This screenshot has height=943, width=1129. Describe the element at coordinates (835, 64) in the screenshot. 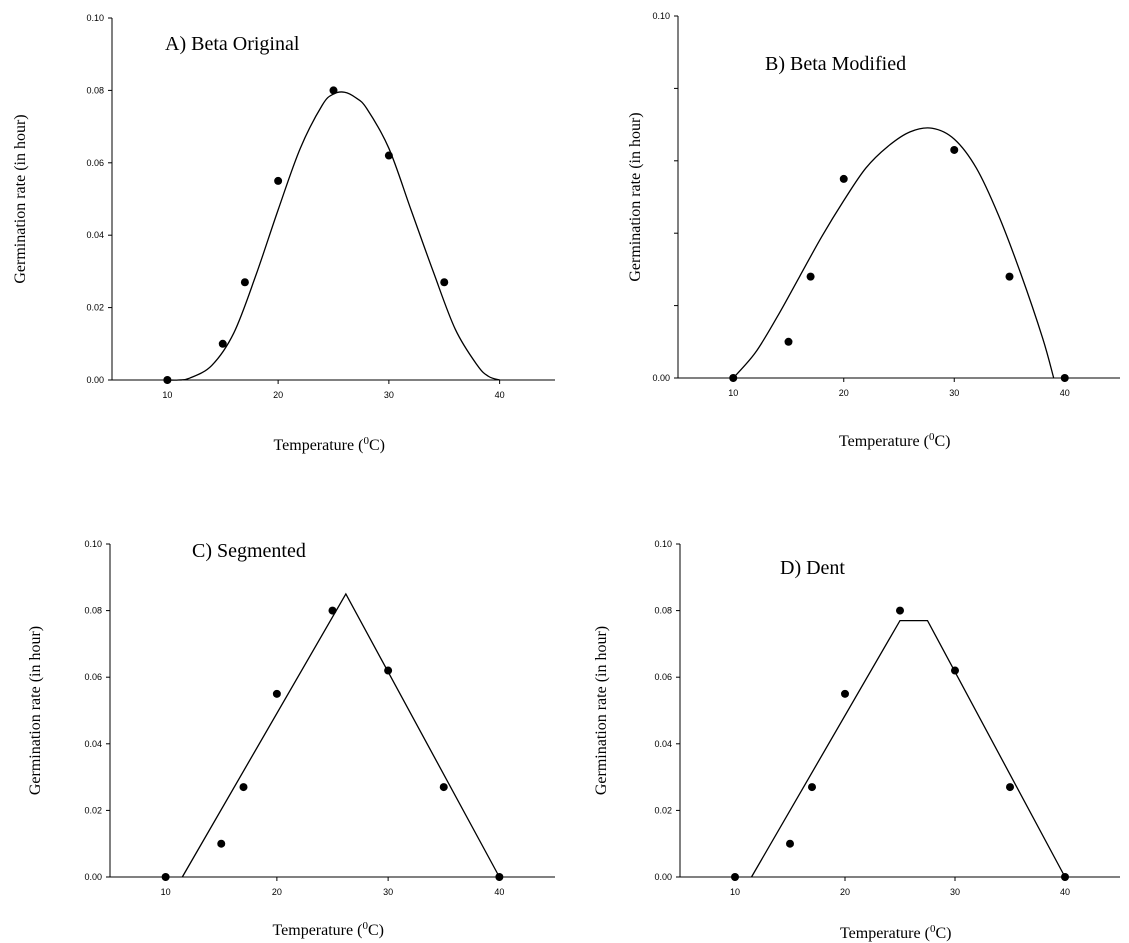

I see `panel-title: B) Beta Modified` at that location.